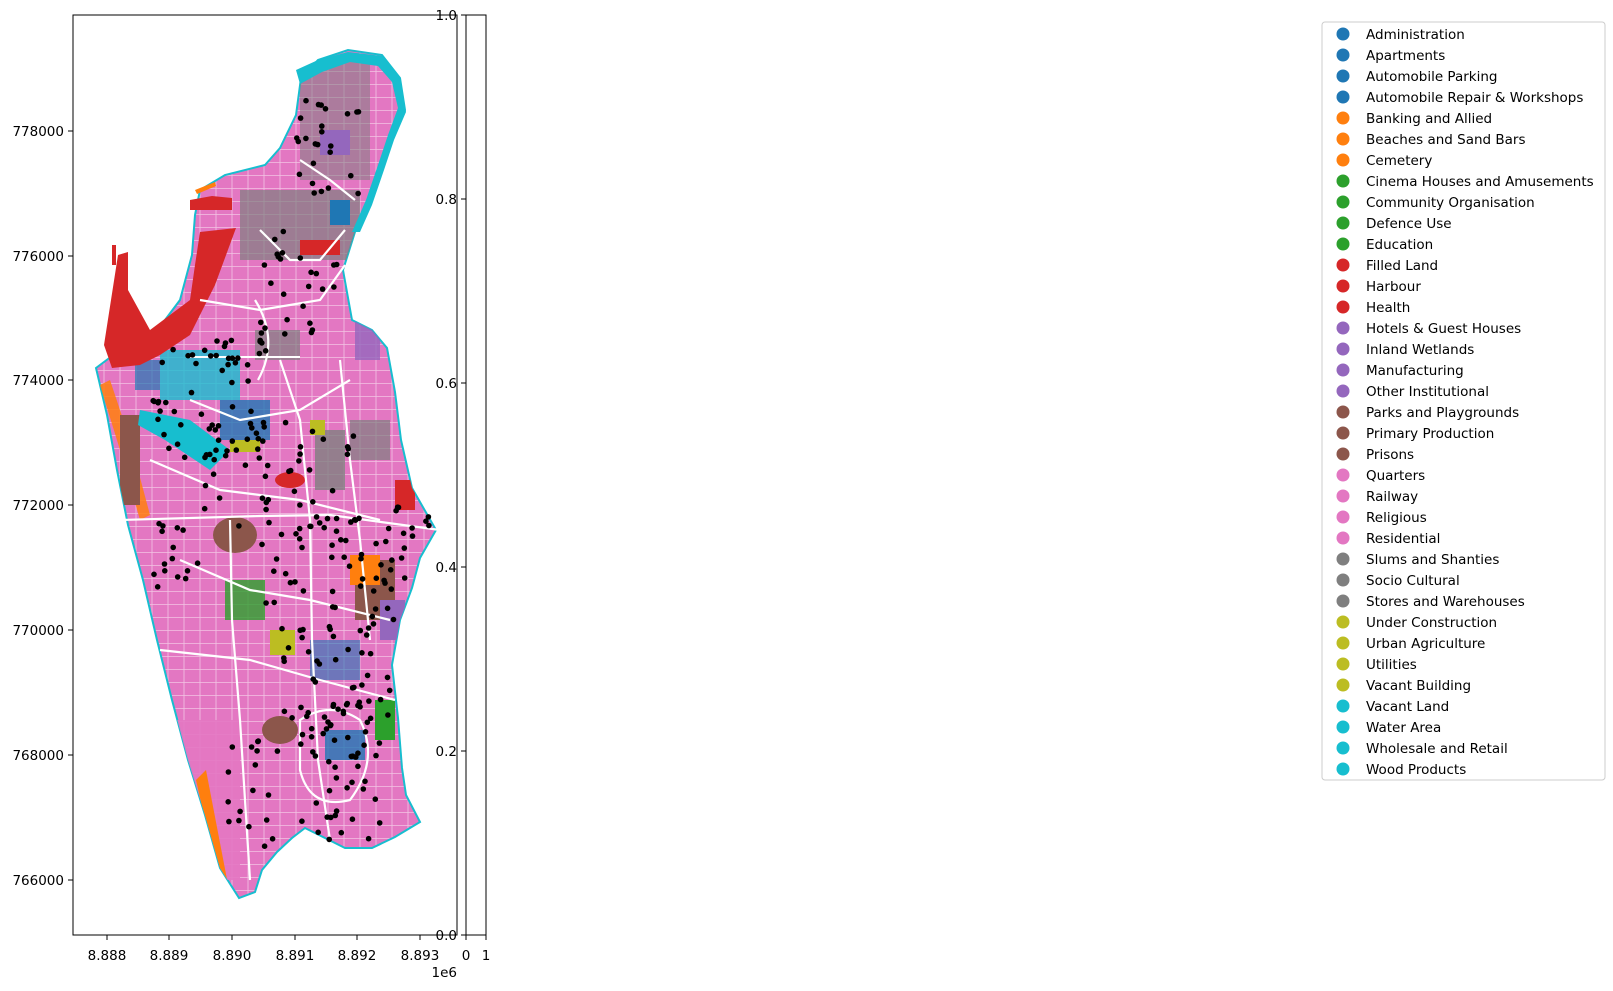  Describe the element at coordinates (1427, 392) in the screenshot. I see `legend-label: Other Institutional` at that location.